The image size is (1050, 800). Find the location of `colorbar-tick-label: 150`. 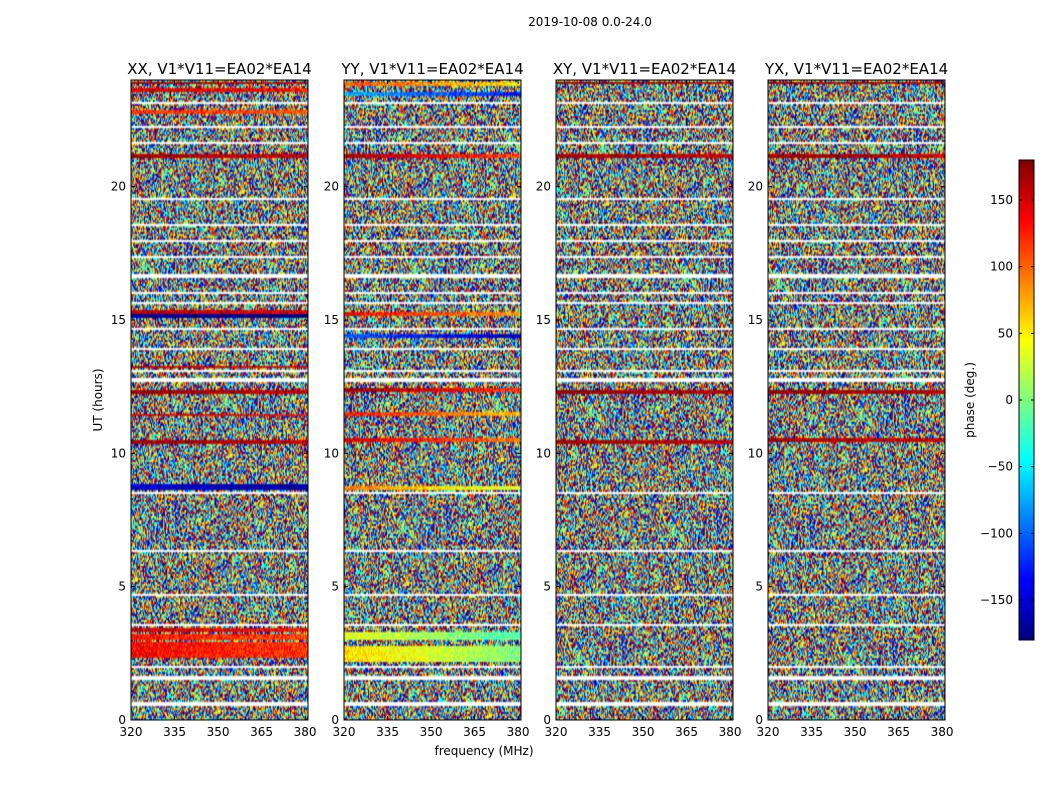

colorbar-tick-label: 150 is located at coordinates (1001, 200).